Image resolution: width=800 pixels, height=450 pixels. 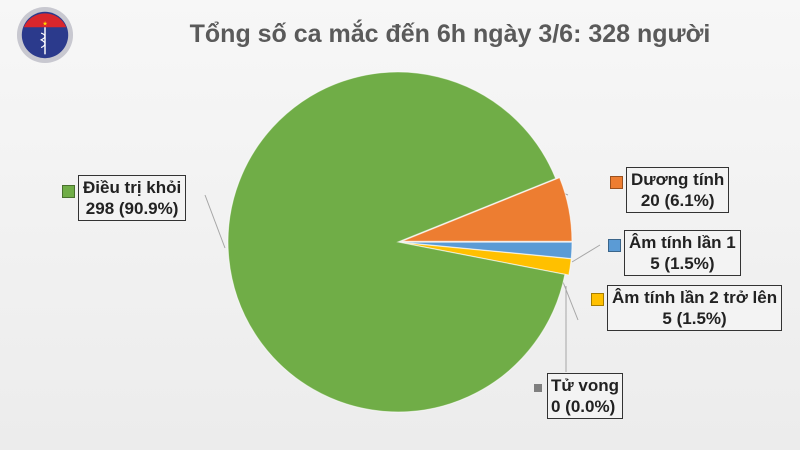 What do you see at coordinates (678, 190) in the screenshot?
I see `label-duong-tinh: Dương tính 20 (6.1%)` at bounding box center [678, 190].